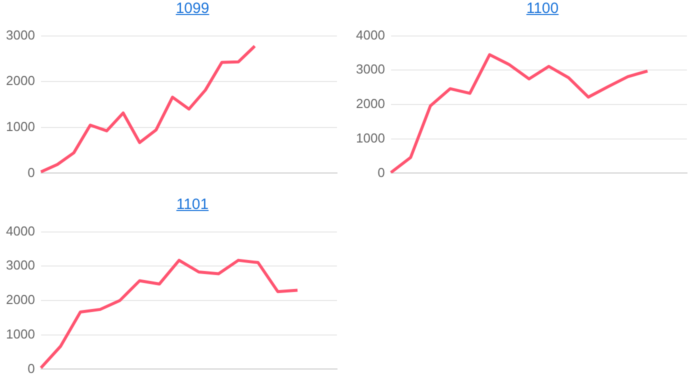 This screenshot has width=700, height=383. I want to click on chart-title: 1099, so click(193, 8).